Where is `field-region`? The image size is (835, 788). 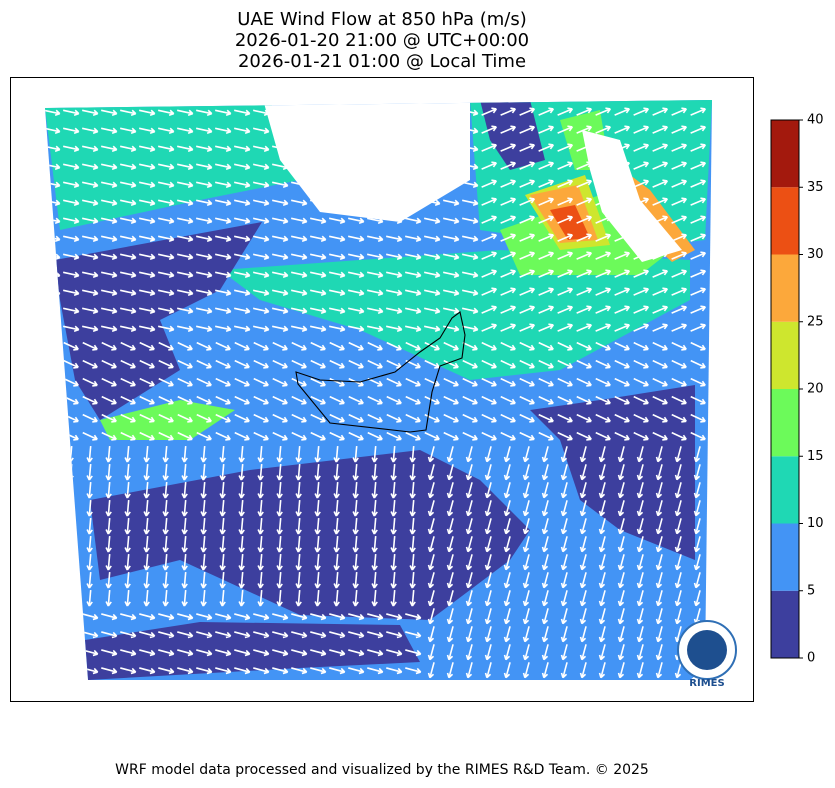 field-region is located at coordinates (570, 222).